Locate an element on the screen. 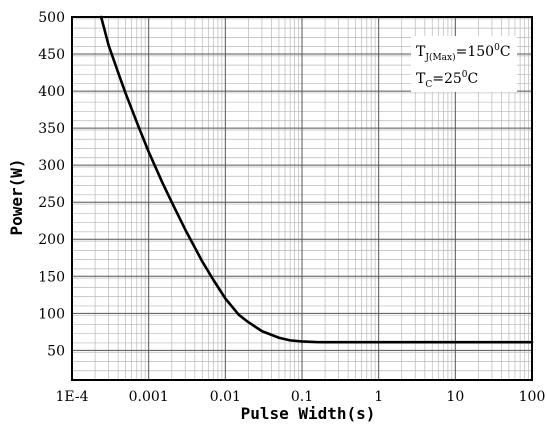 This screenshot has width=547, height=430. y-tick-label: 100 is located at coordinates (51, 314).